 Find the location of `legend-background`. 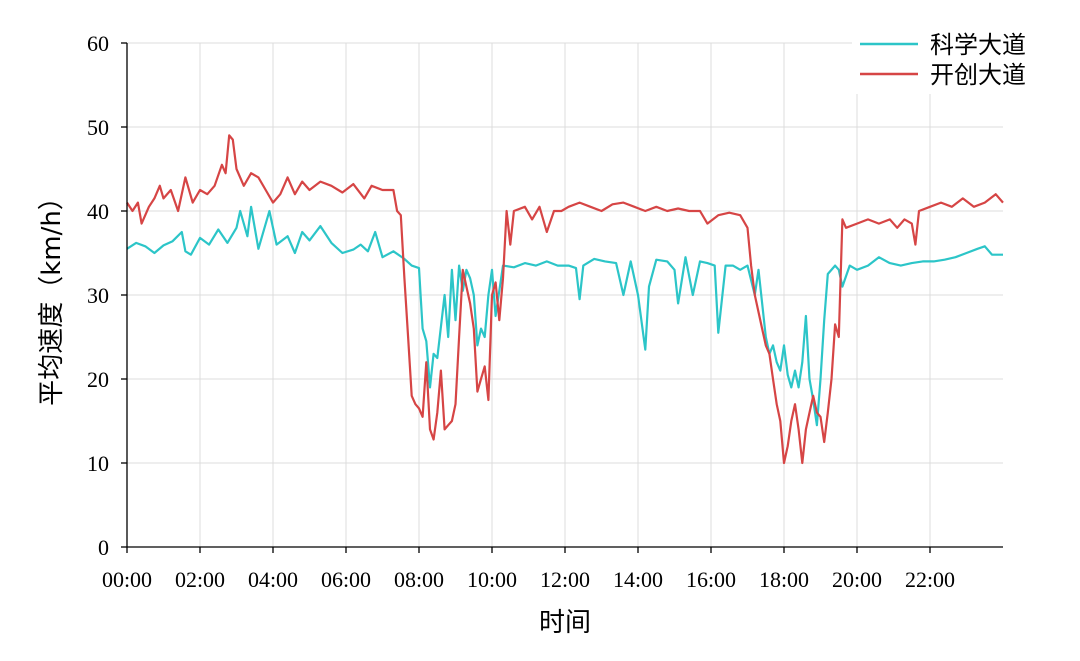

legend-background is located at coordinates (950, 61).